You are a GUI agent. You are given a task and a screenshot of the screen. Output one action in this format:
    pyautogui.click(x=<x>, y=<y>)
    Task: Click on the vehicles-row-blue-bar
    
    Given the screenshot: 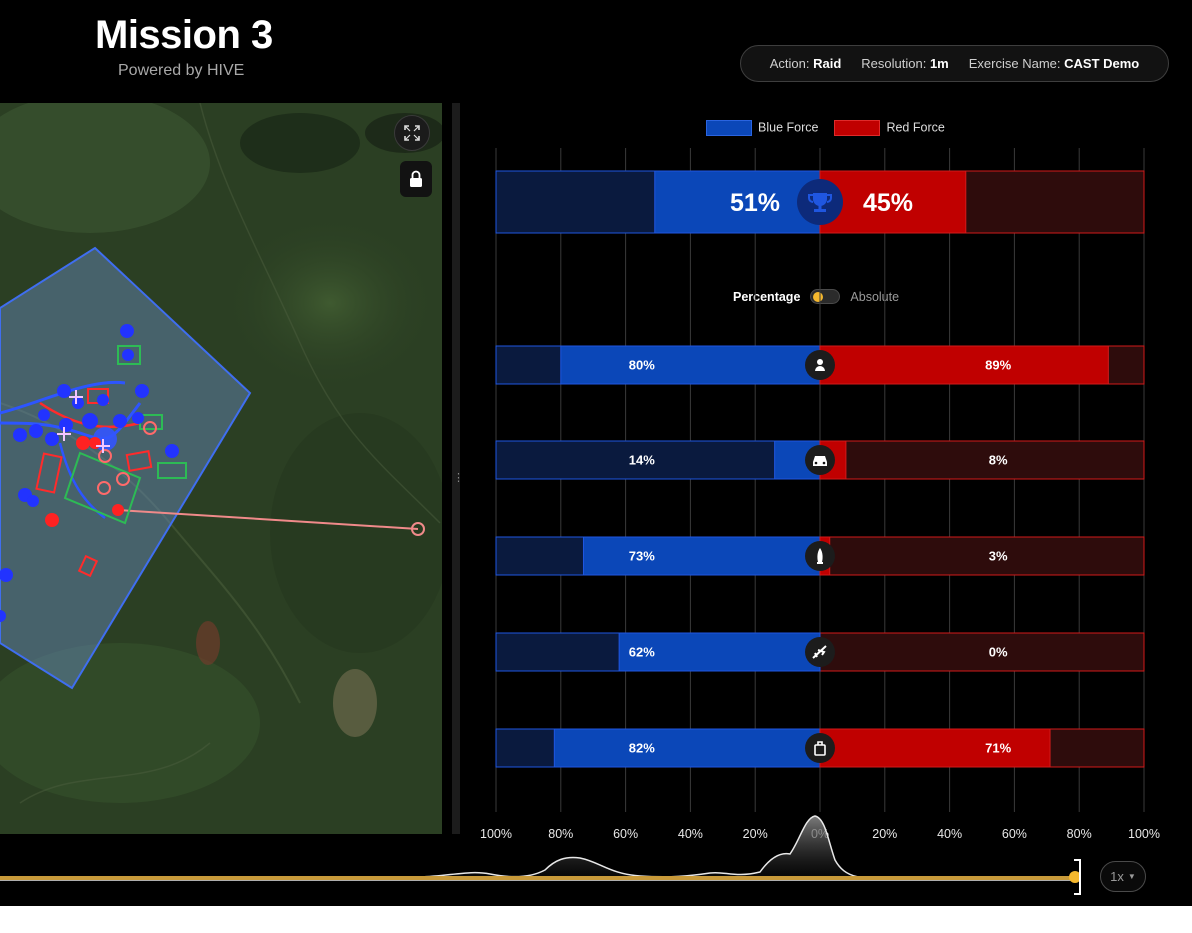 What is the action you would take?
    pyautogui.click(x=797, y=460)
    